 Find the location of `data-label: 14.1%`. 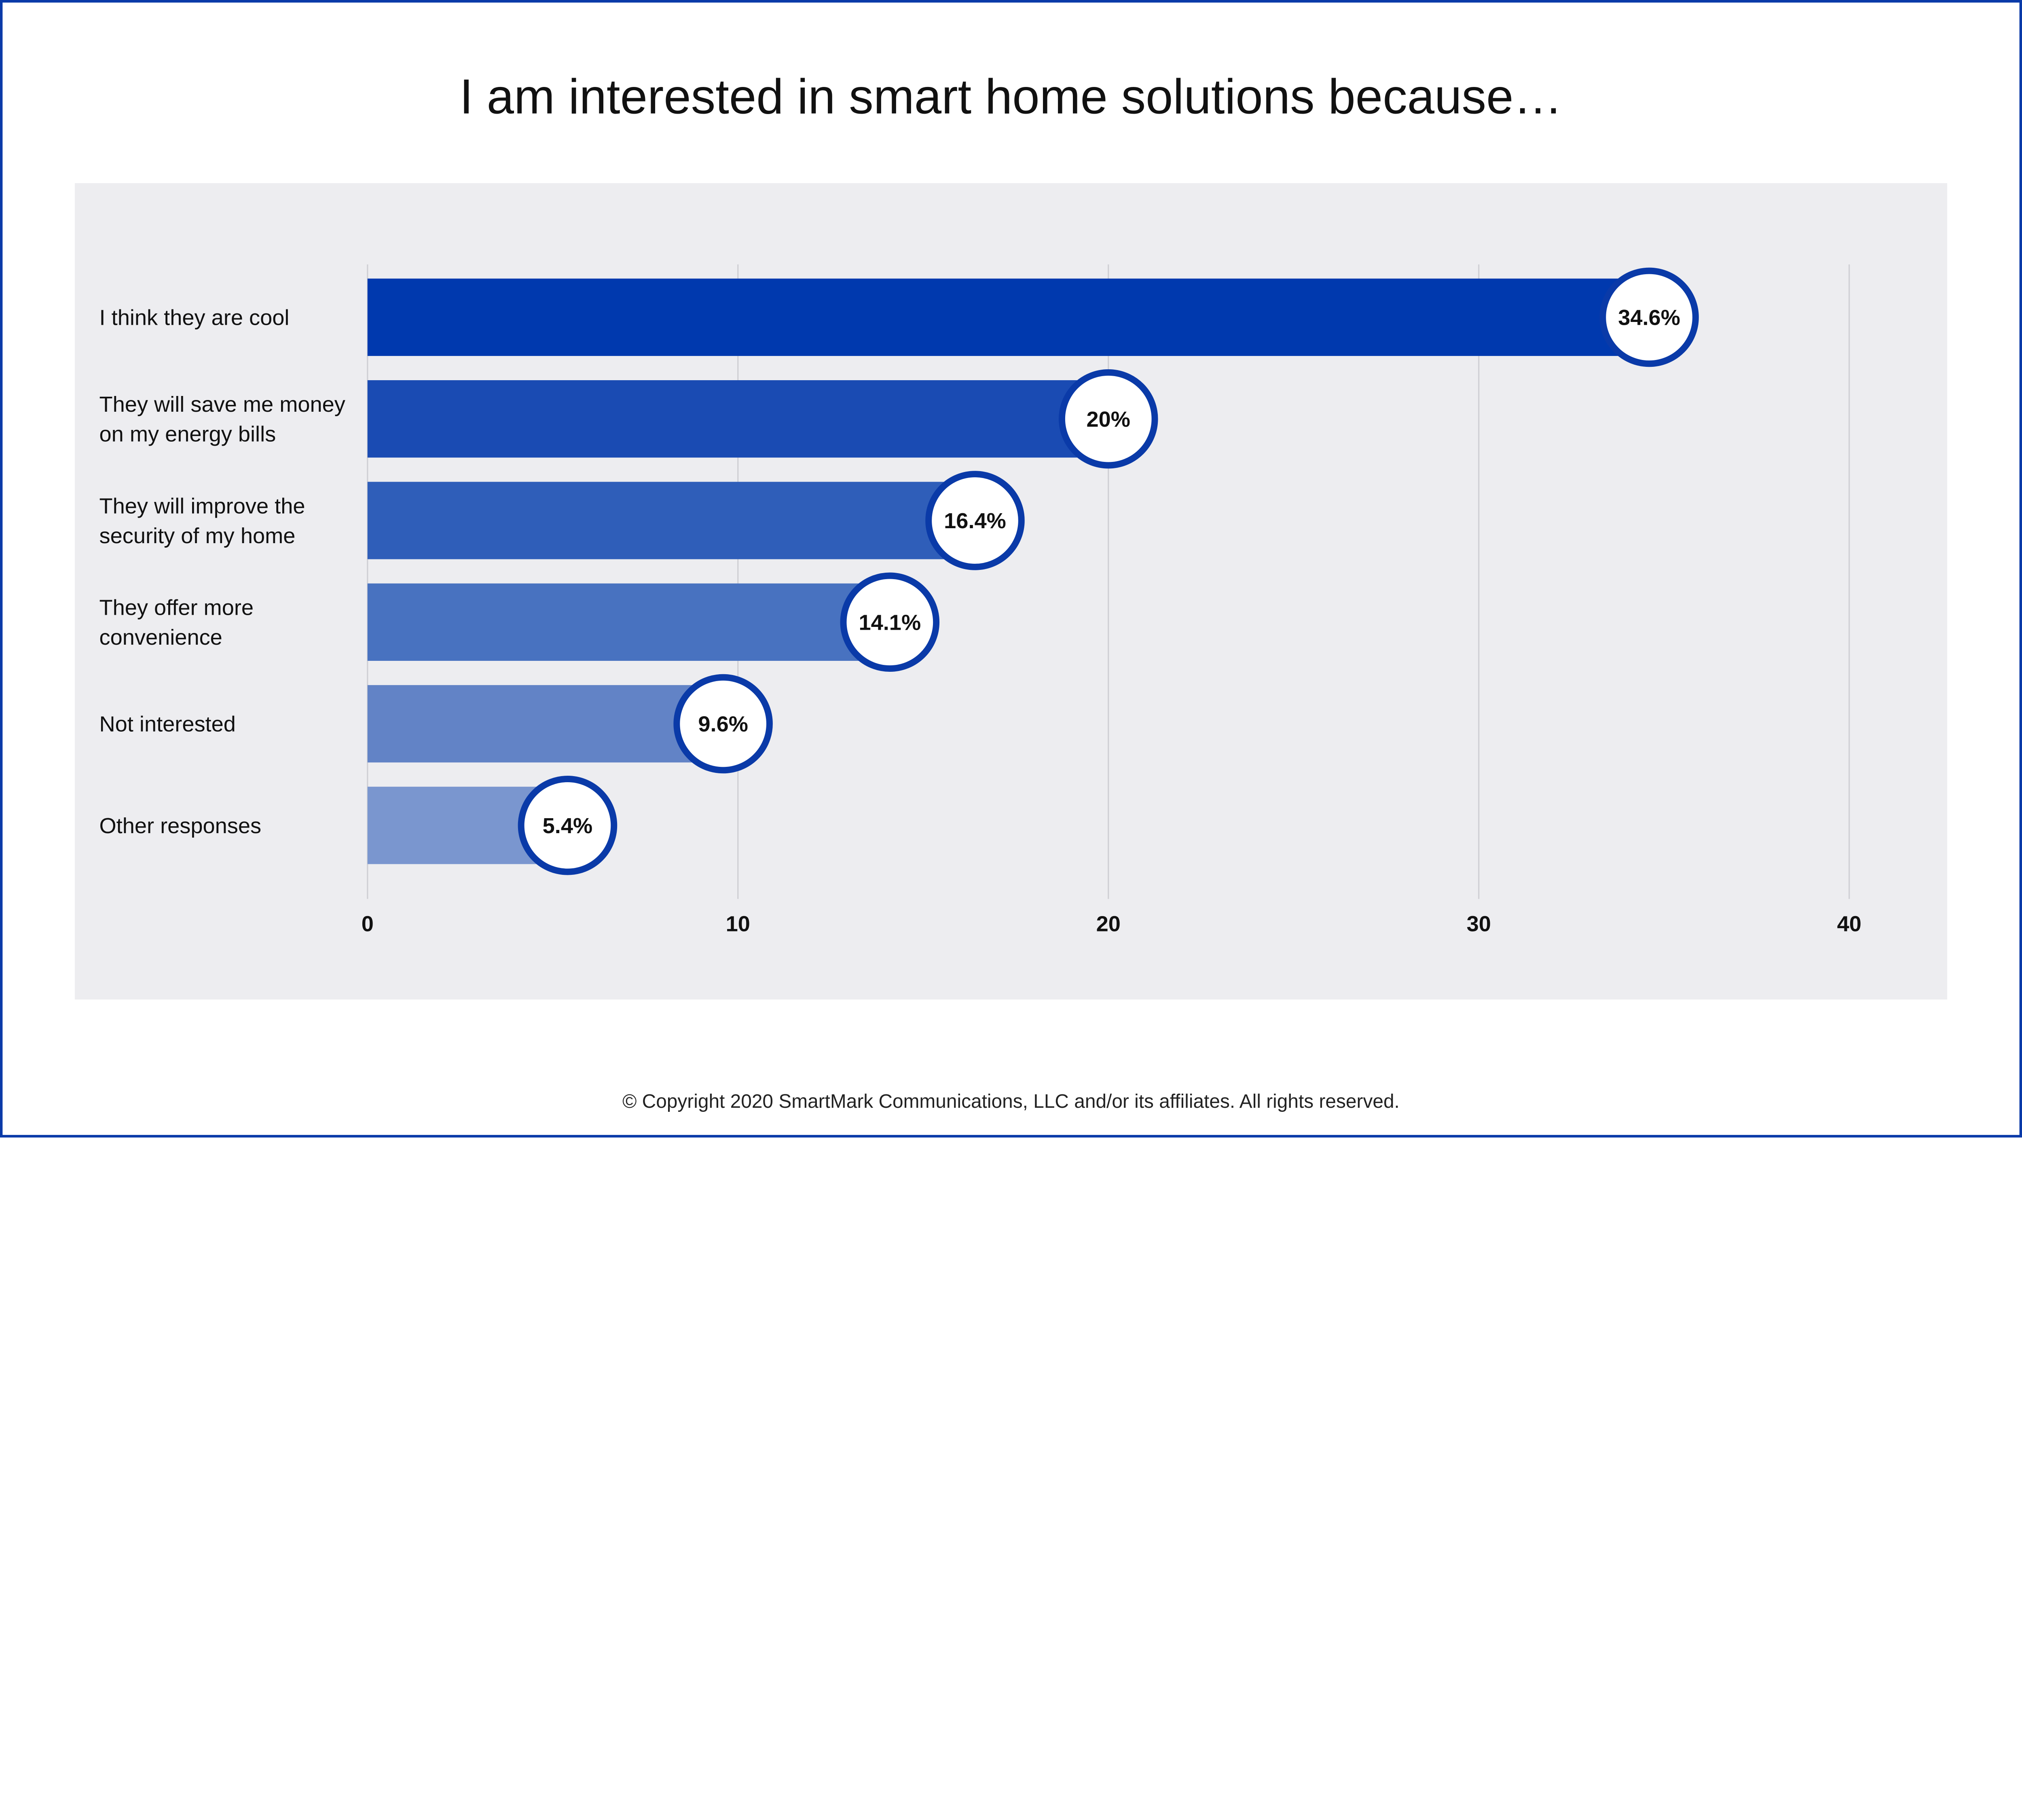

data-label: 14.1% is located at coordinates (890, 622).